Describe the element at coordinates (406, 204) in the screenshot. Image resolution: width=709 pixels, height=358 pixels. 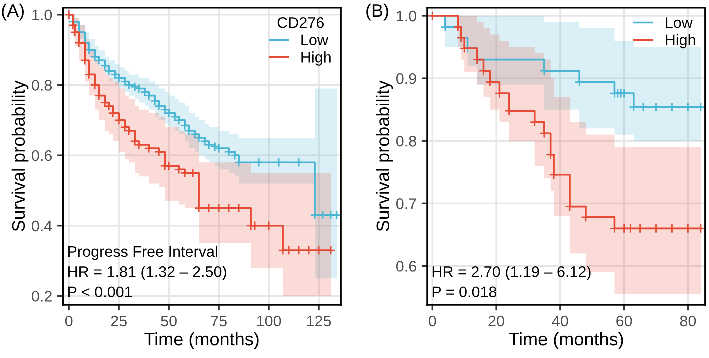
I see `y-tick-label: 0.7` at that location.